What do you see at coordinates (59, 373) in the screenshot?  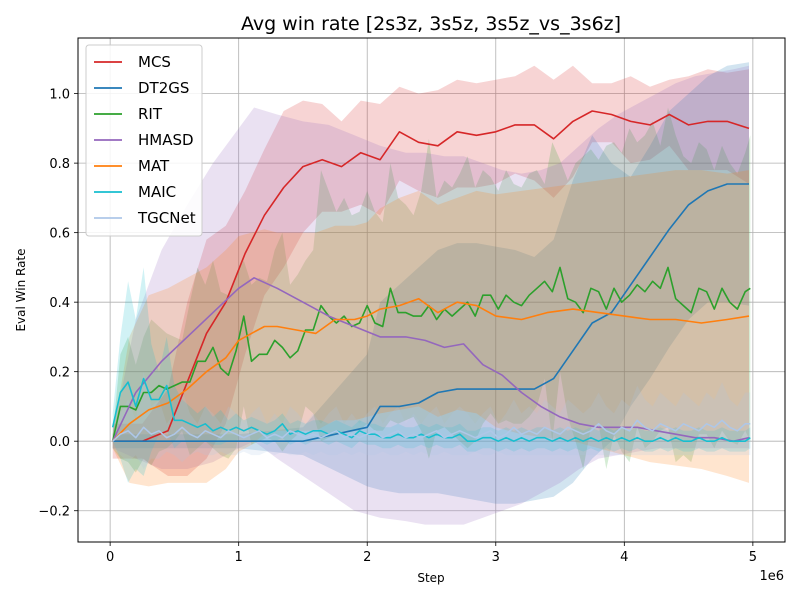 I see `y-tick-label: 0.2` at bounding box center [59, 373].